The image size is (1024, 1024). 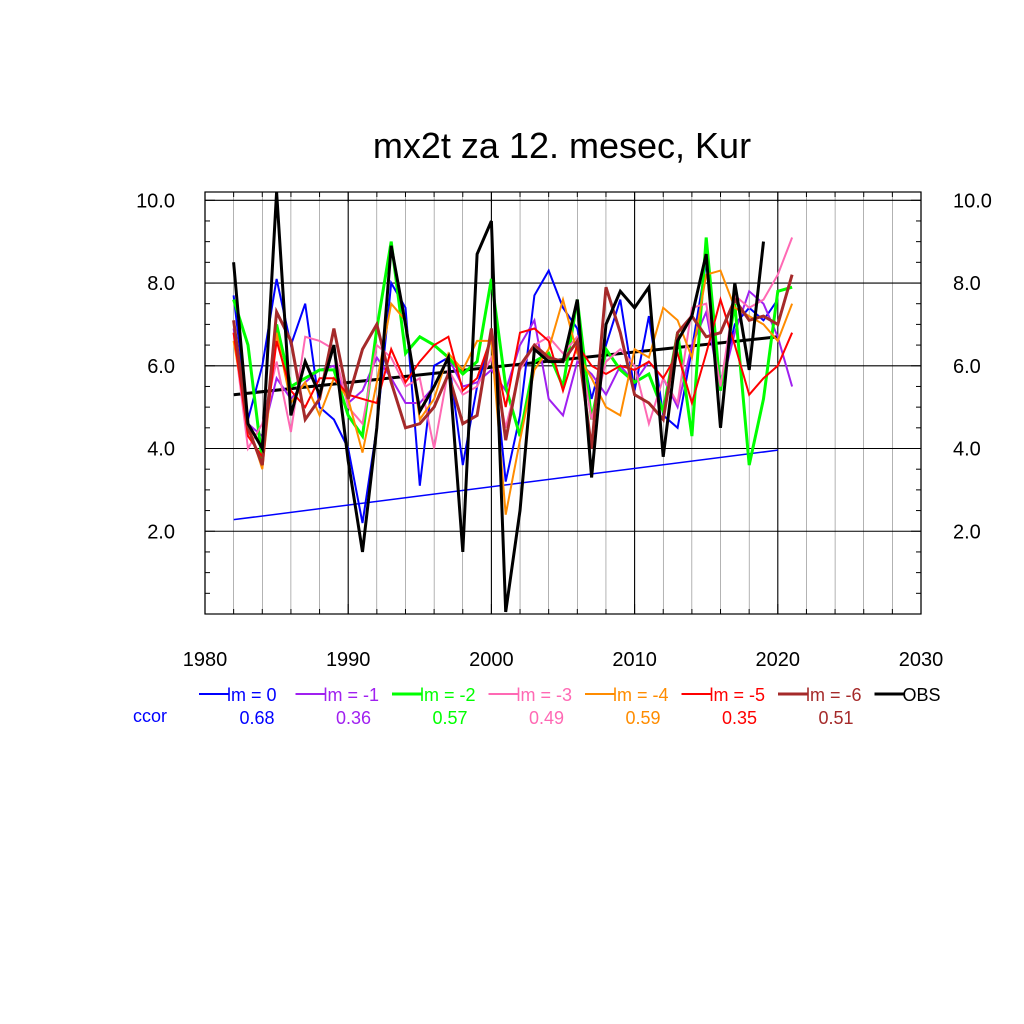 I want to click on ccor-label: ccor, so click(x=150, y=716).